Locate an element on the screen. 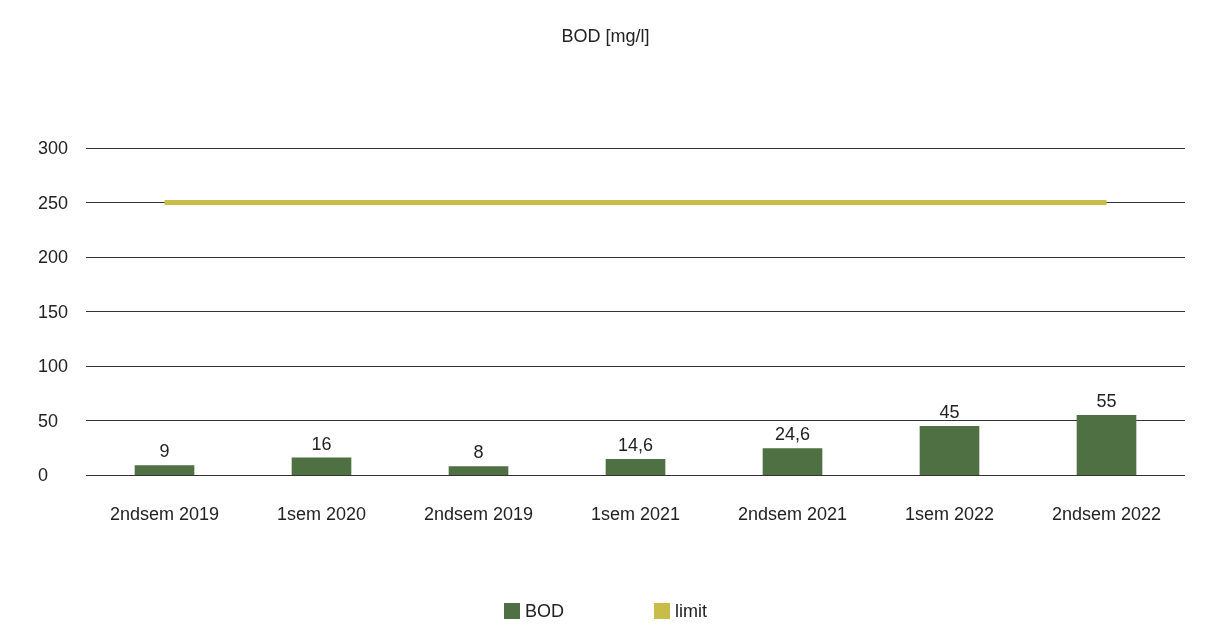 This screenshot has height=643, width=1211. data-label: 16 is located at coordinates (321, 443).